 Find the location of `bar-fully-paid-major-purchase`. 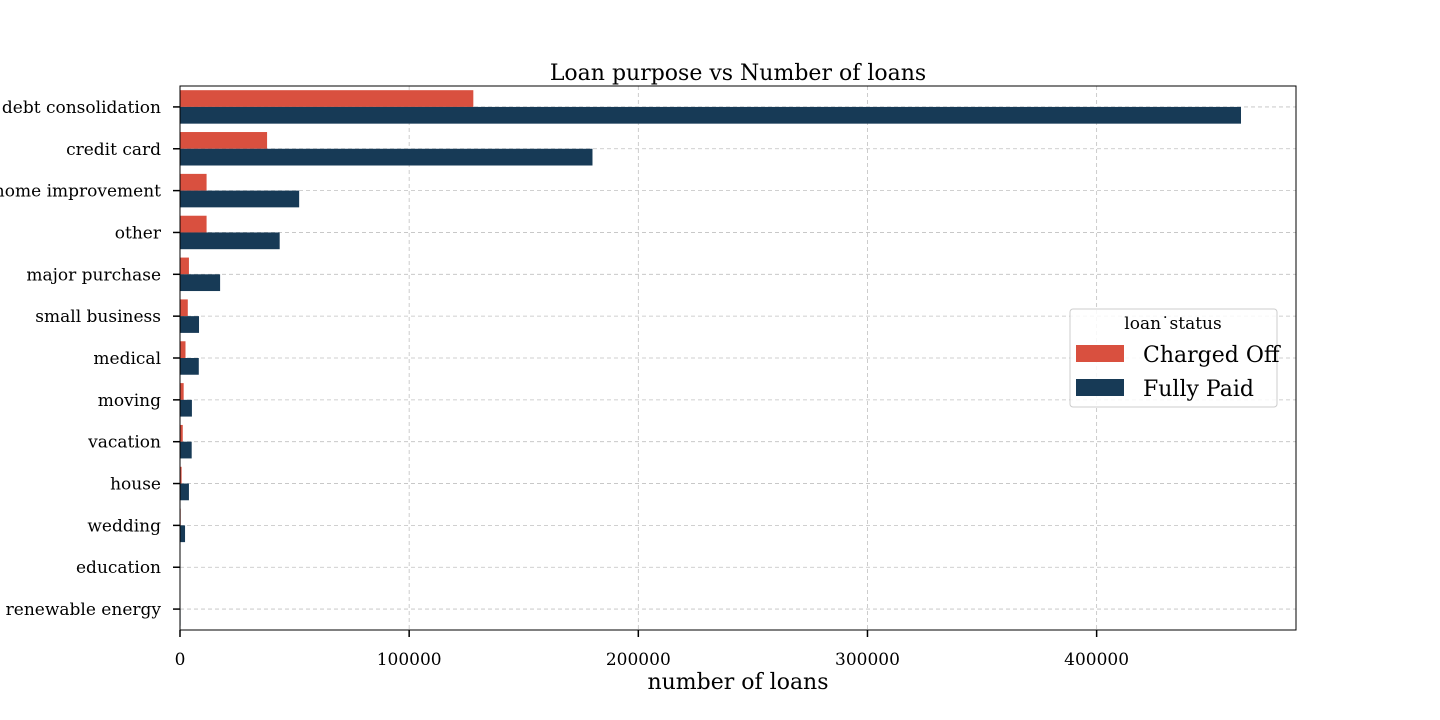

bar-fully-paid-major-purchase is located at coordinates (200, 283).